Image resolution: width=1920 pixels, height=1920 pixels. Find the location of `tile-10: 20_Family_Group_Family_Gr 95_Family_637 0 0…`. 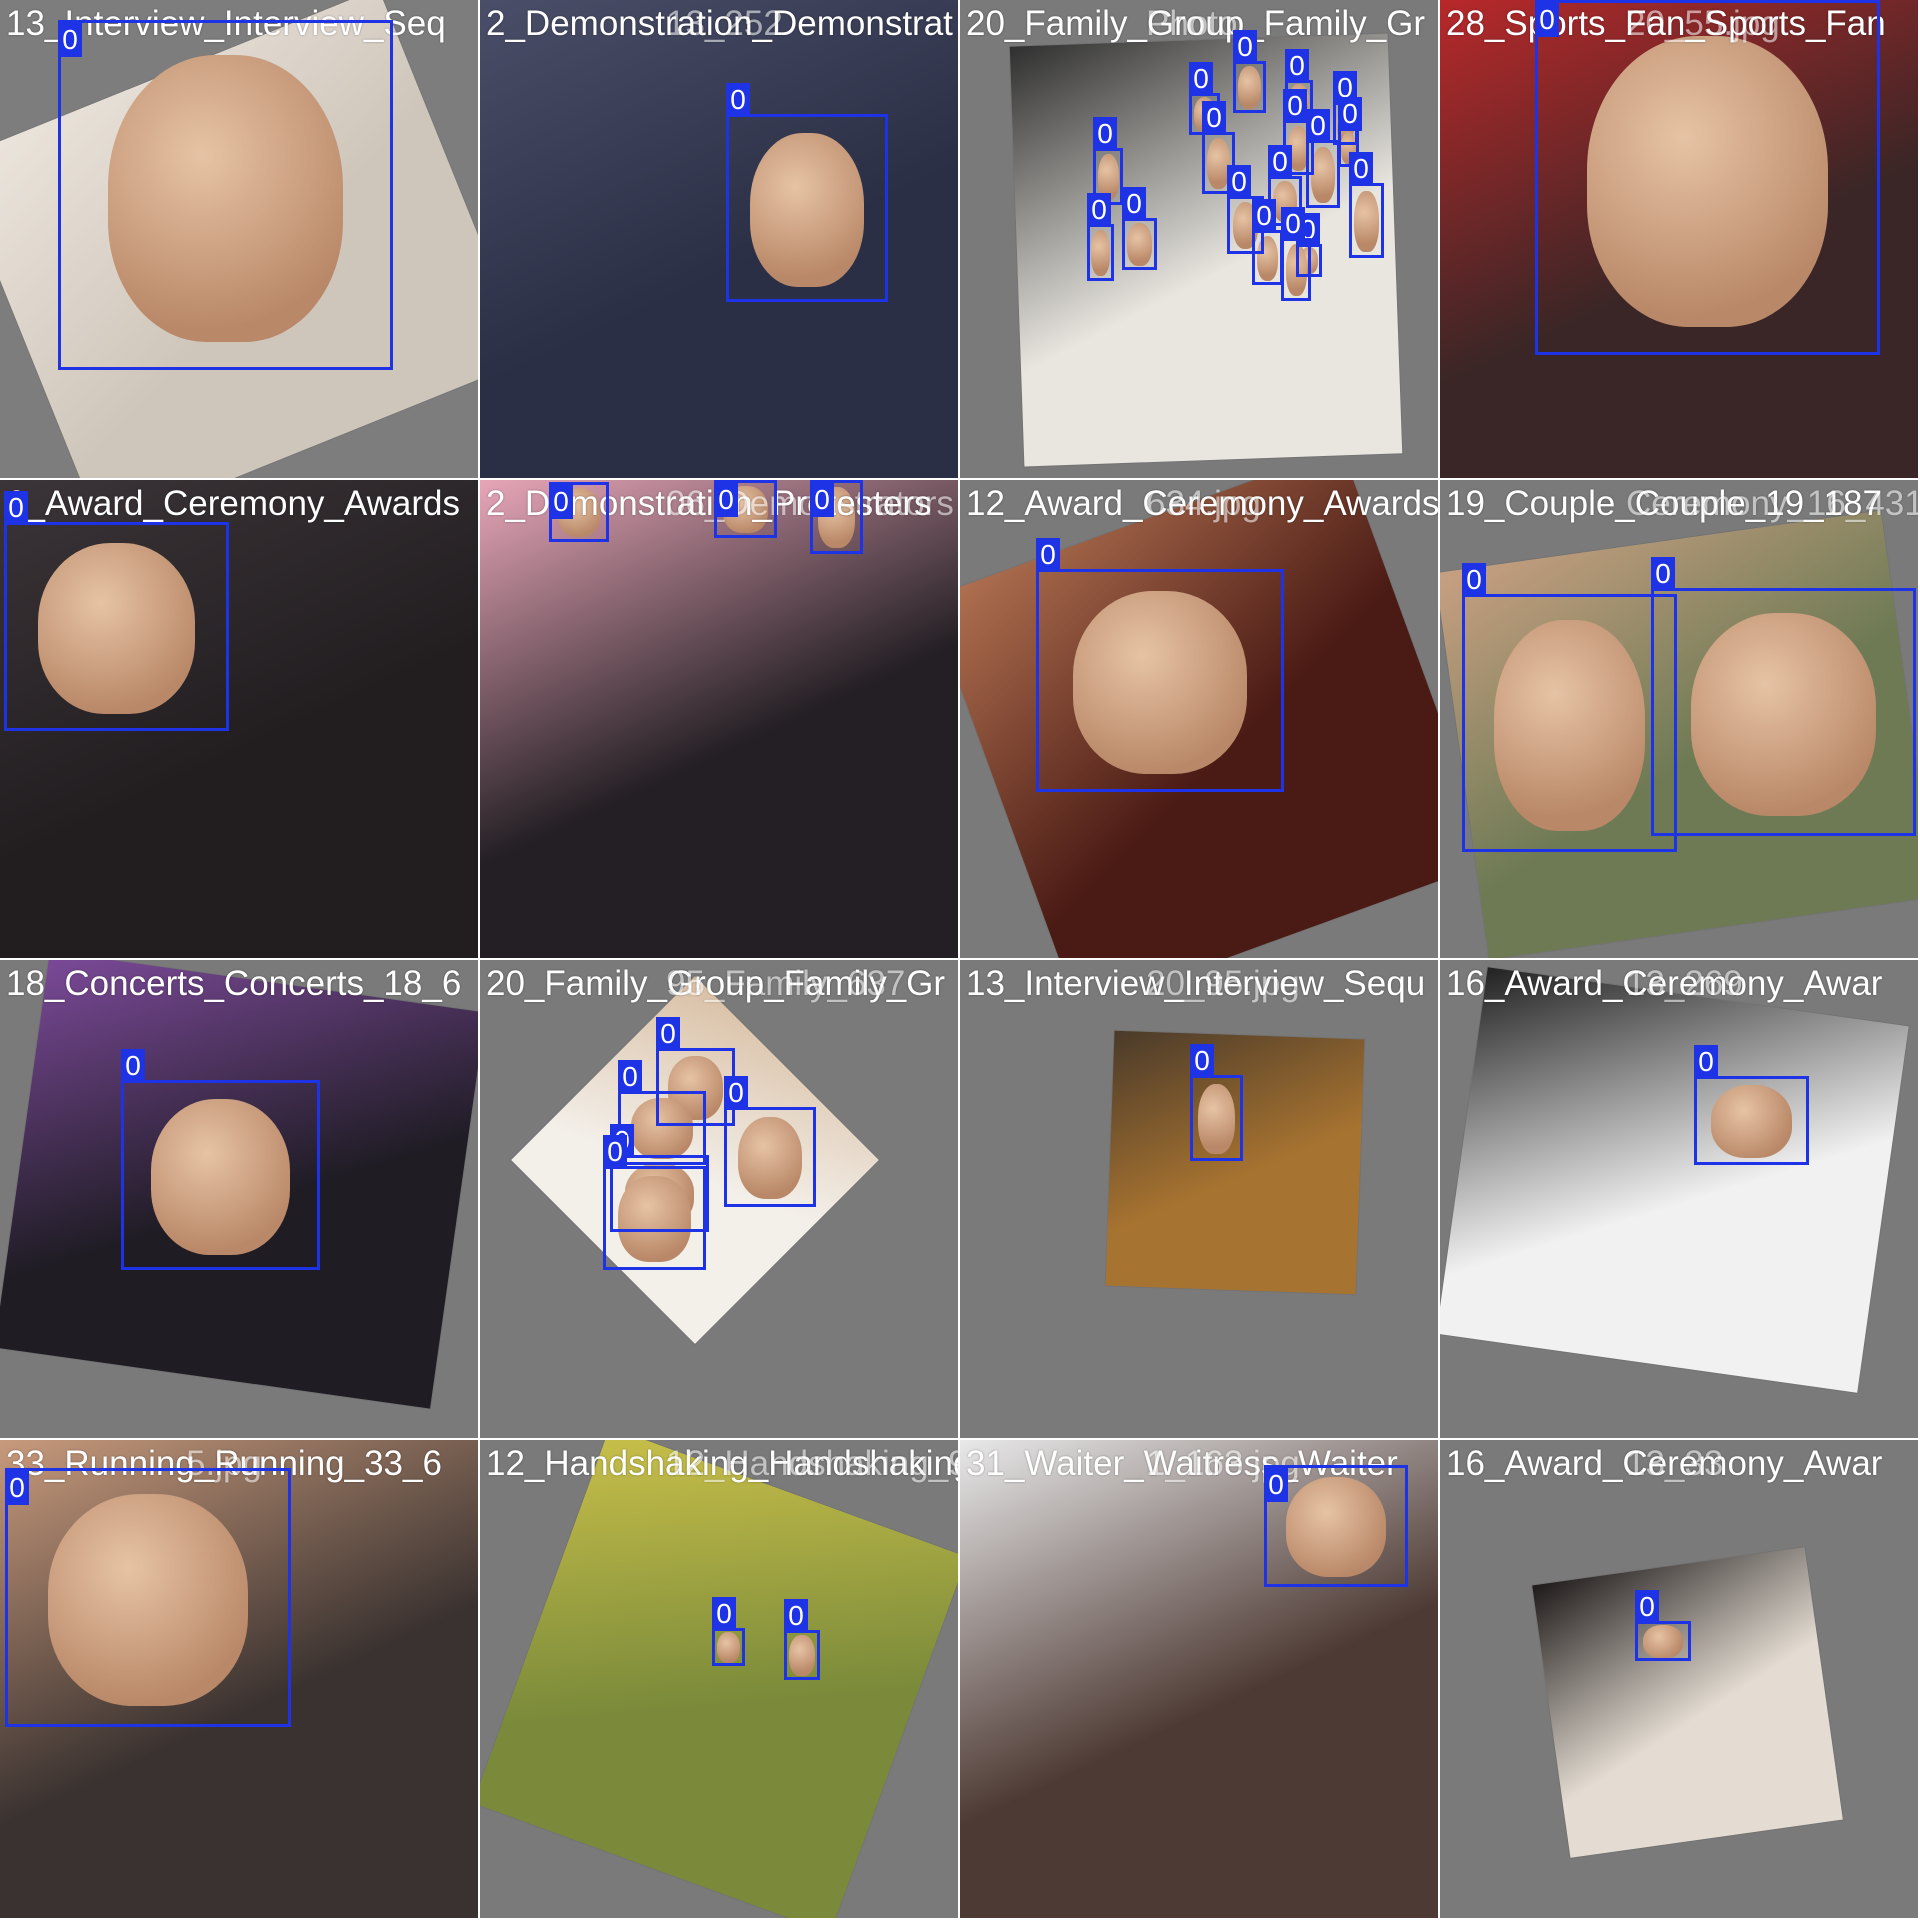

tile-10: 20_Family_Group_Family_Gr 95_Family_637 0 0… is located at coordinates (720, 1200).